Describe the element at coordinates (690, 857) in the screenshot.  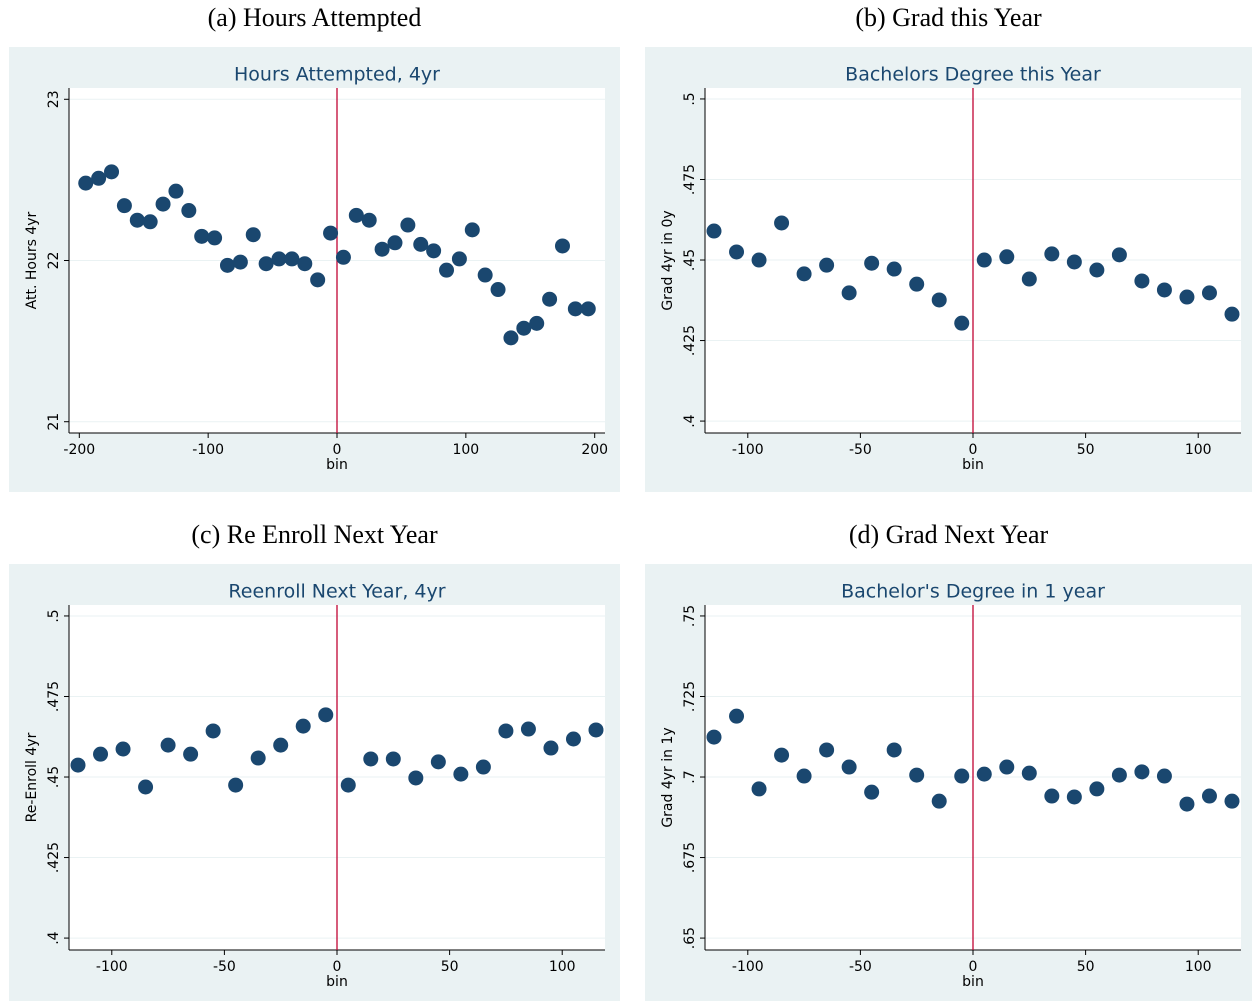
I see `y-tick-label: .675` at that location.